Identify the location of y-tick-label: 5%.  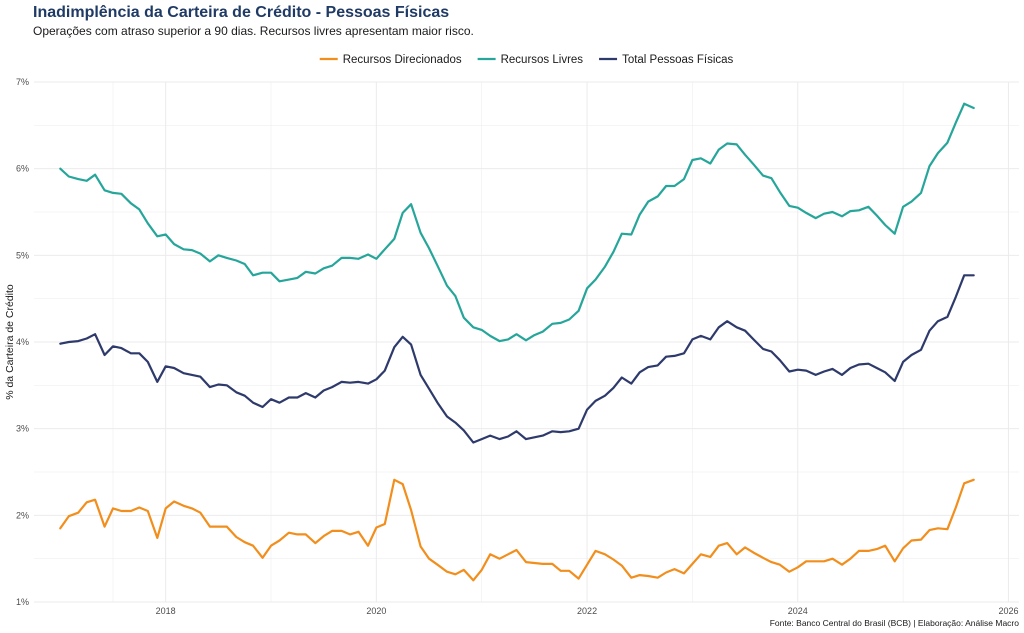
(22, 255).